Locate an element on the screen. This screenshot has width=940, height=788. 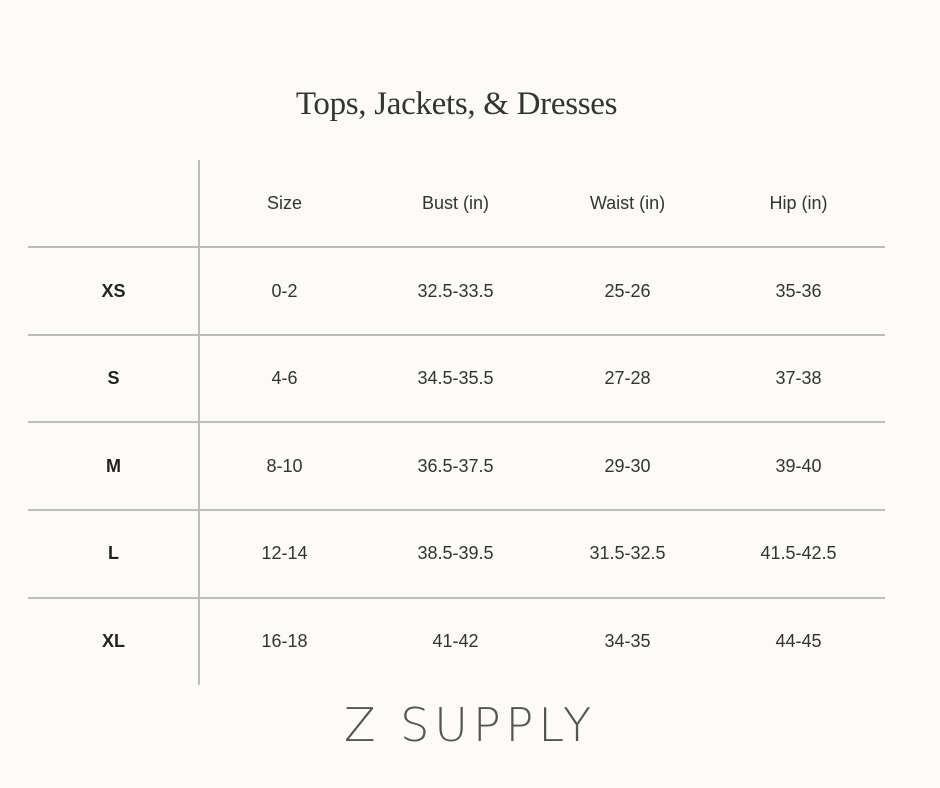
table-cell: 44-45 is located at coordinates (798, 641).